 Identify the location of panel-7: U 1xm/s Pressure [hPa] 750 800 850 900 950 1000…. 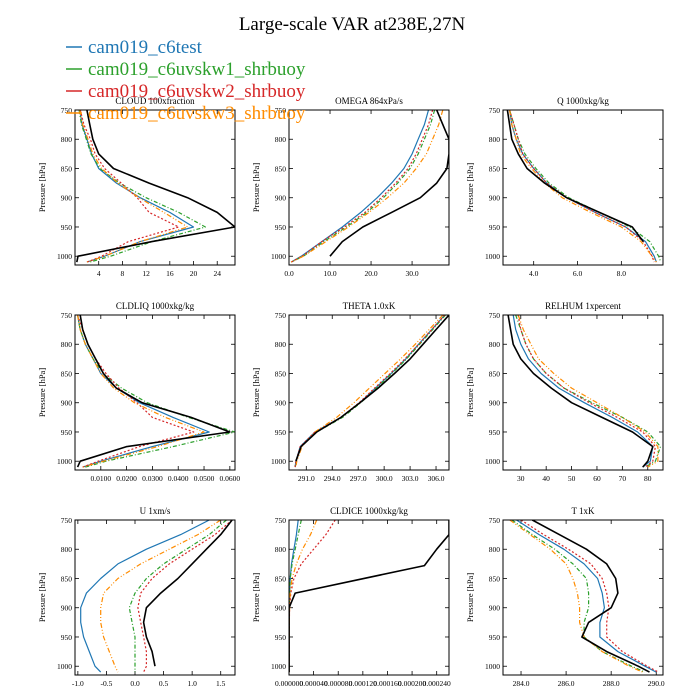
(136, 597).